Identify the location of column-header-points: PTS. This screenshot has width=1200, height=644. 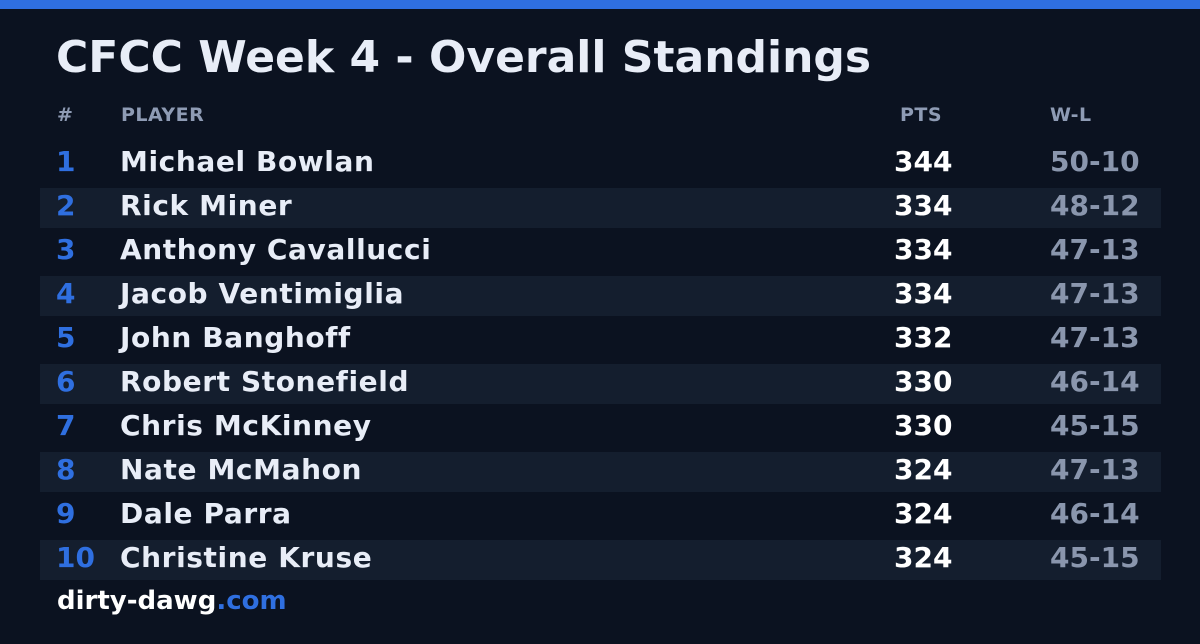
(921, 115).